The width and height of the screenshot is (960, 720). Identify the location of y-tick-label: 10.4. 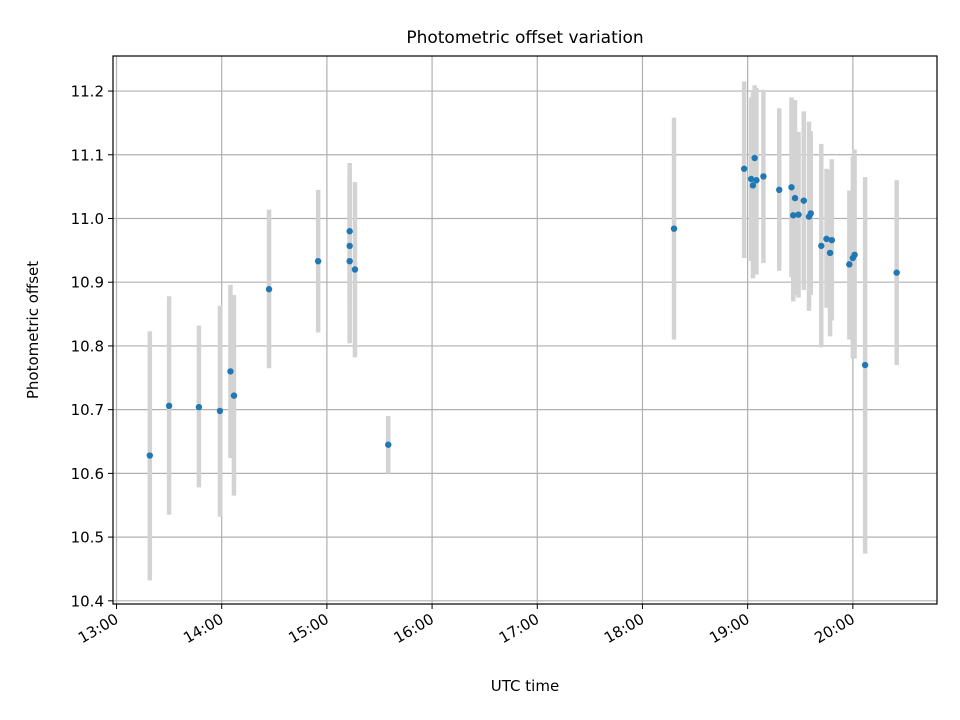
(87, 601).